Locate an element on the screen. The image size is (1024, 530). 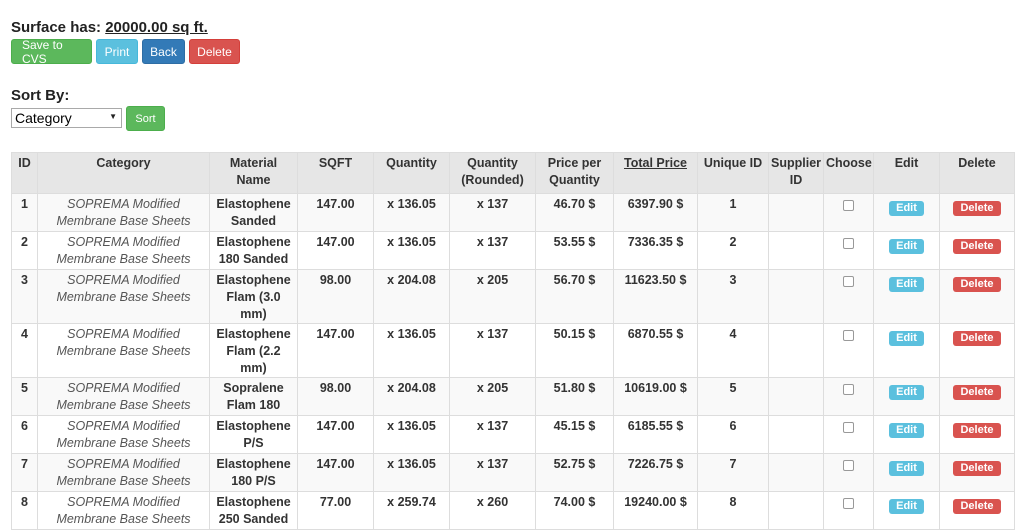
col-header-qty-rounded: Quantity (Rounded) is located at coordinates (492, 173).